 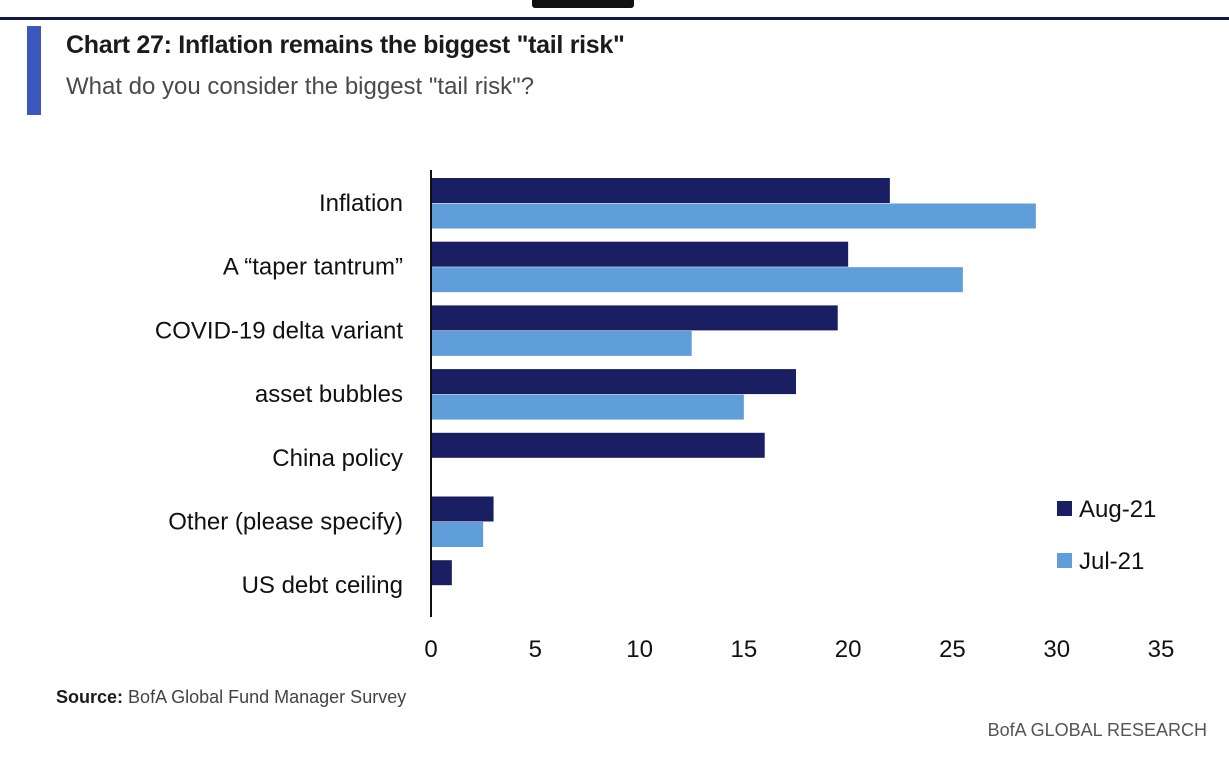 I want to click on legend-label: Jul-21, so click(x=1111, y=561).